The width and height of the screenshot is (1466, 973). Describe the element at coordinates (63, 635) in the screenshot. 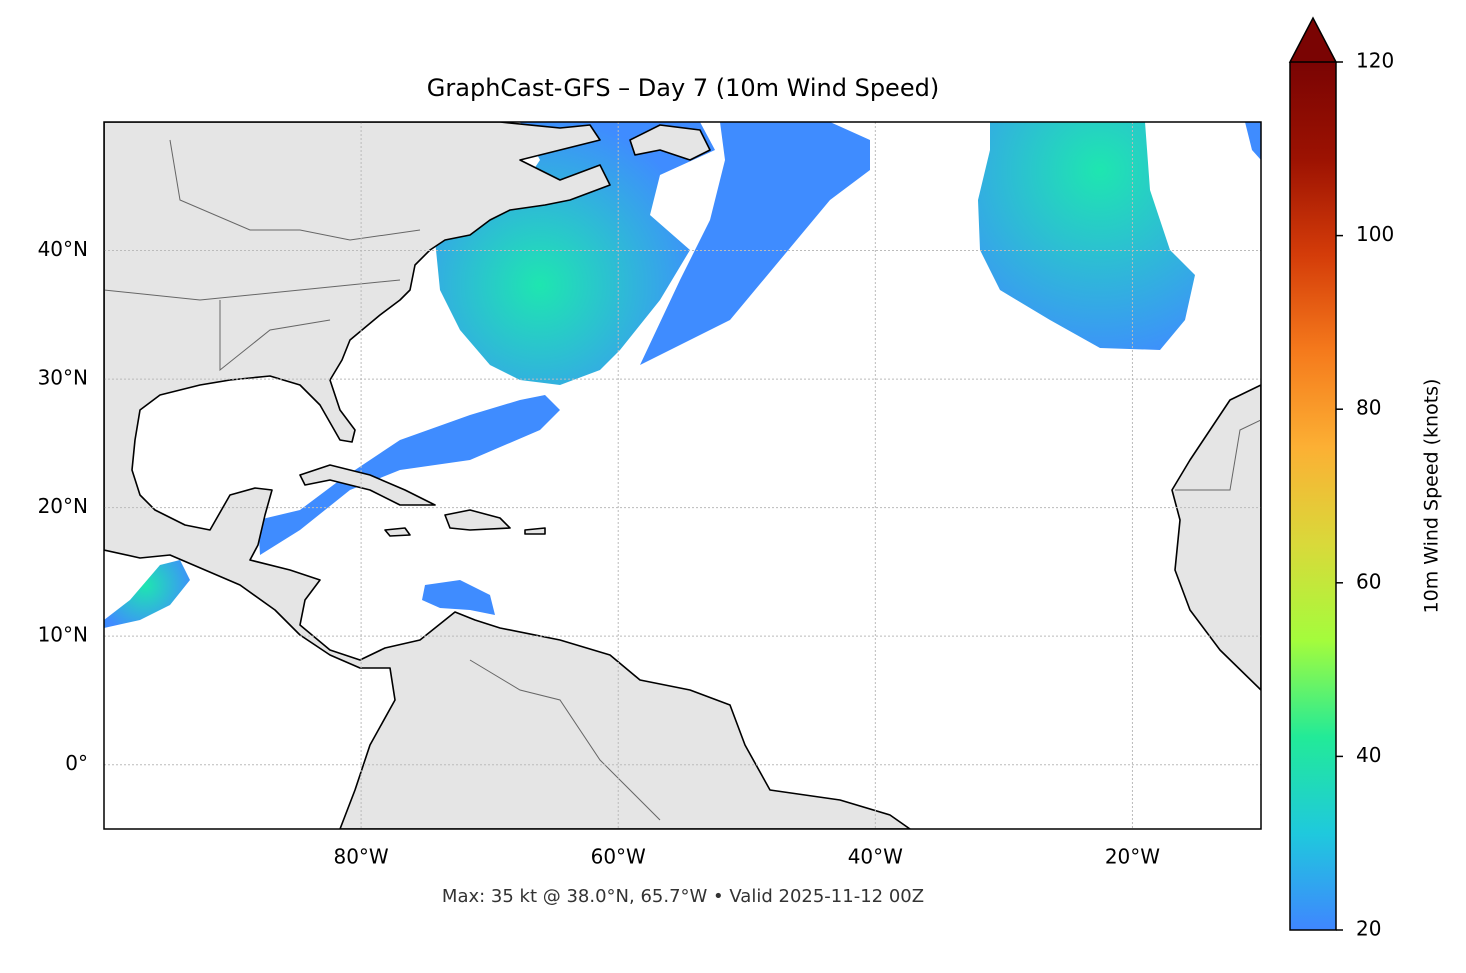

I see `y-tick-label: 10°N` at that location.